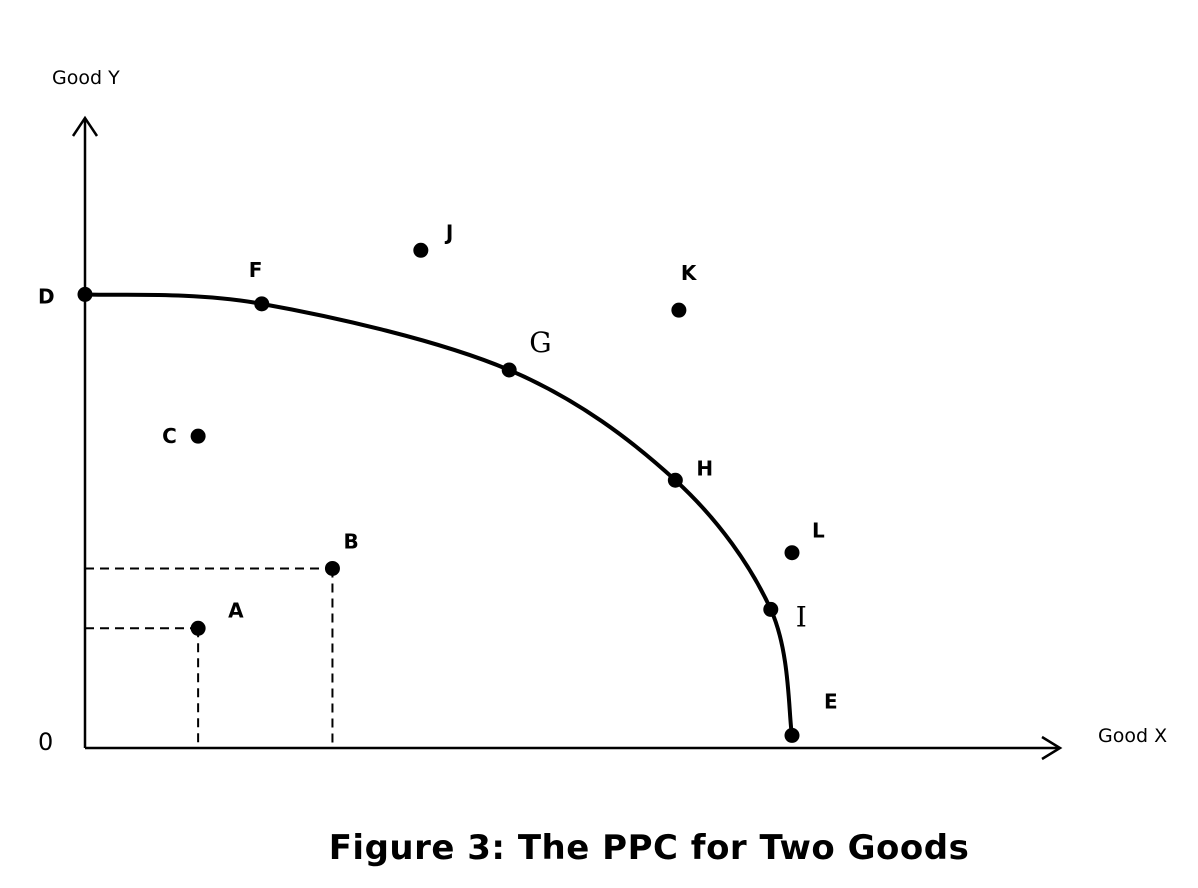 The image size is (1198, 888). Describe the element at coordinates (649, 848) in the screenshot. I see `figure-caption: Figure 3: The PPC for Two Goods` at that location.